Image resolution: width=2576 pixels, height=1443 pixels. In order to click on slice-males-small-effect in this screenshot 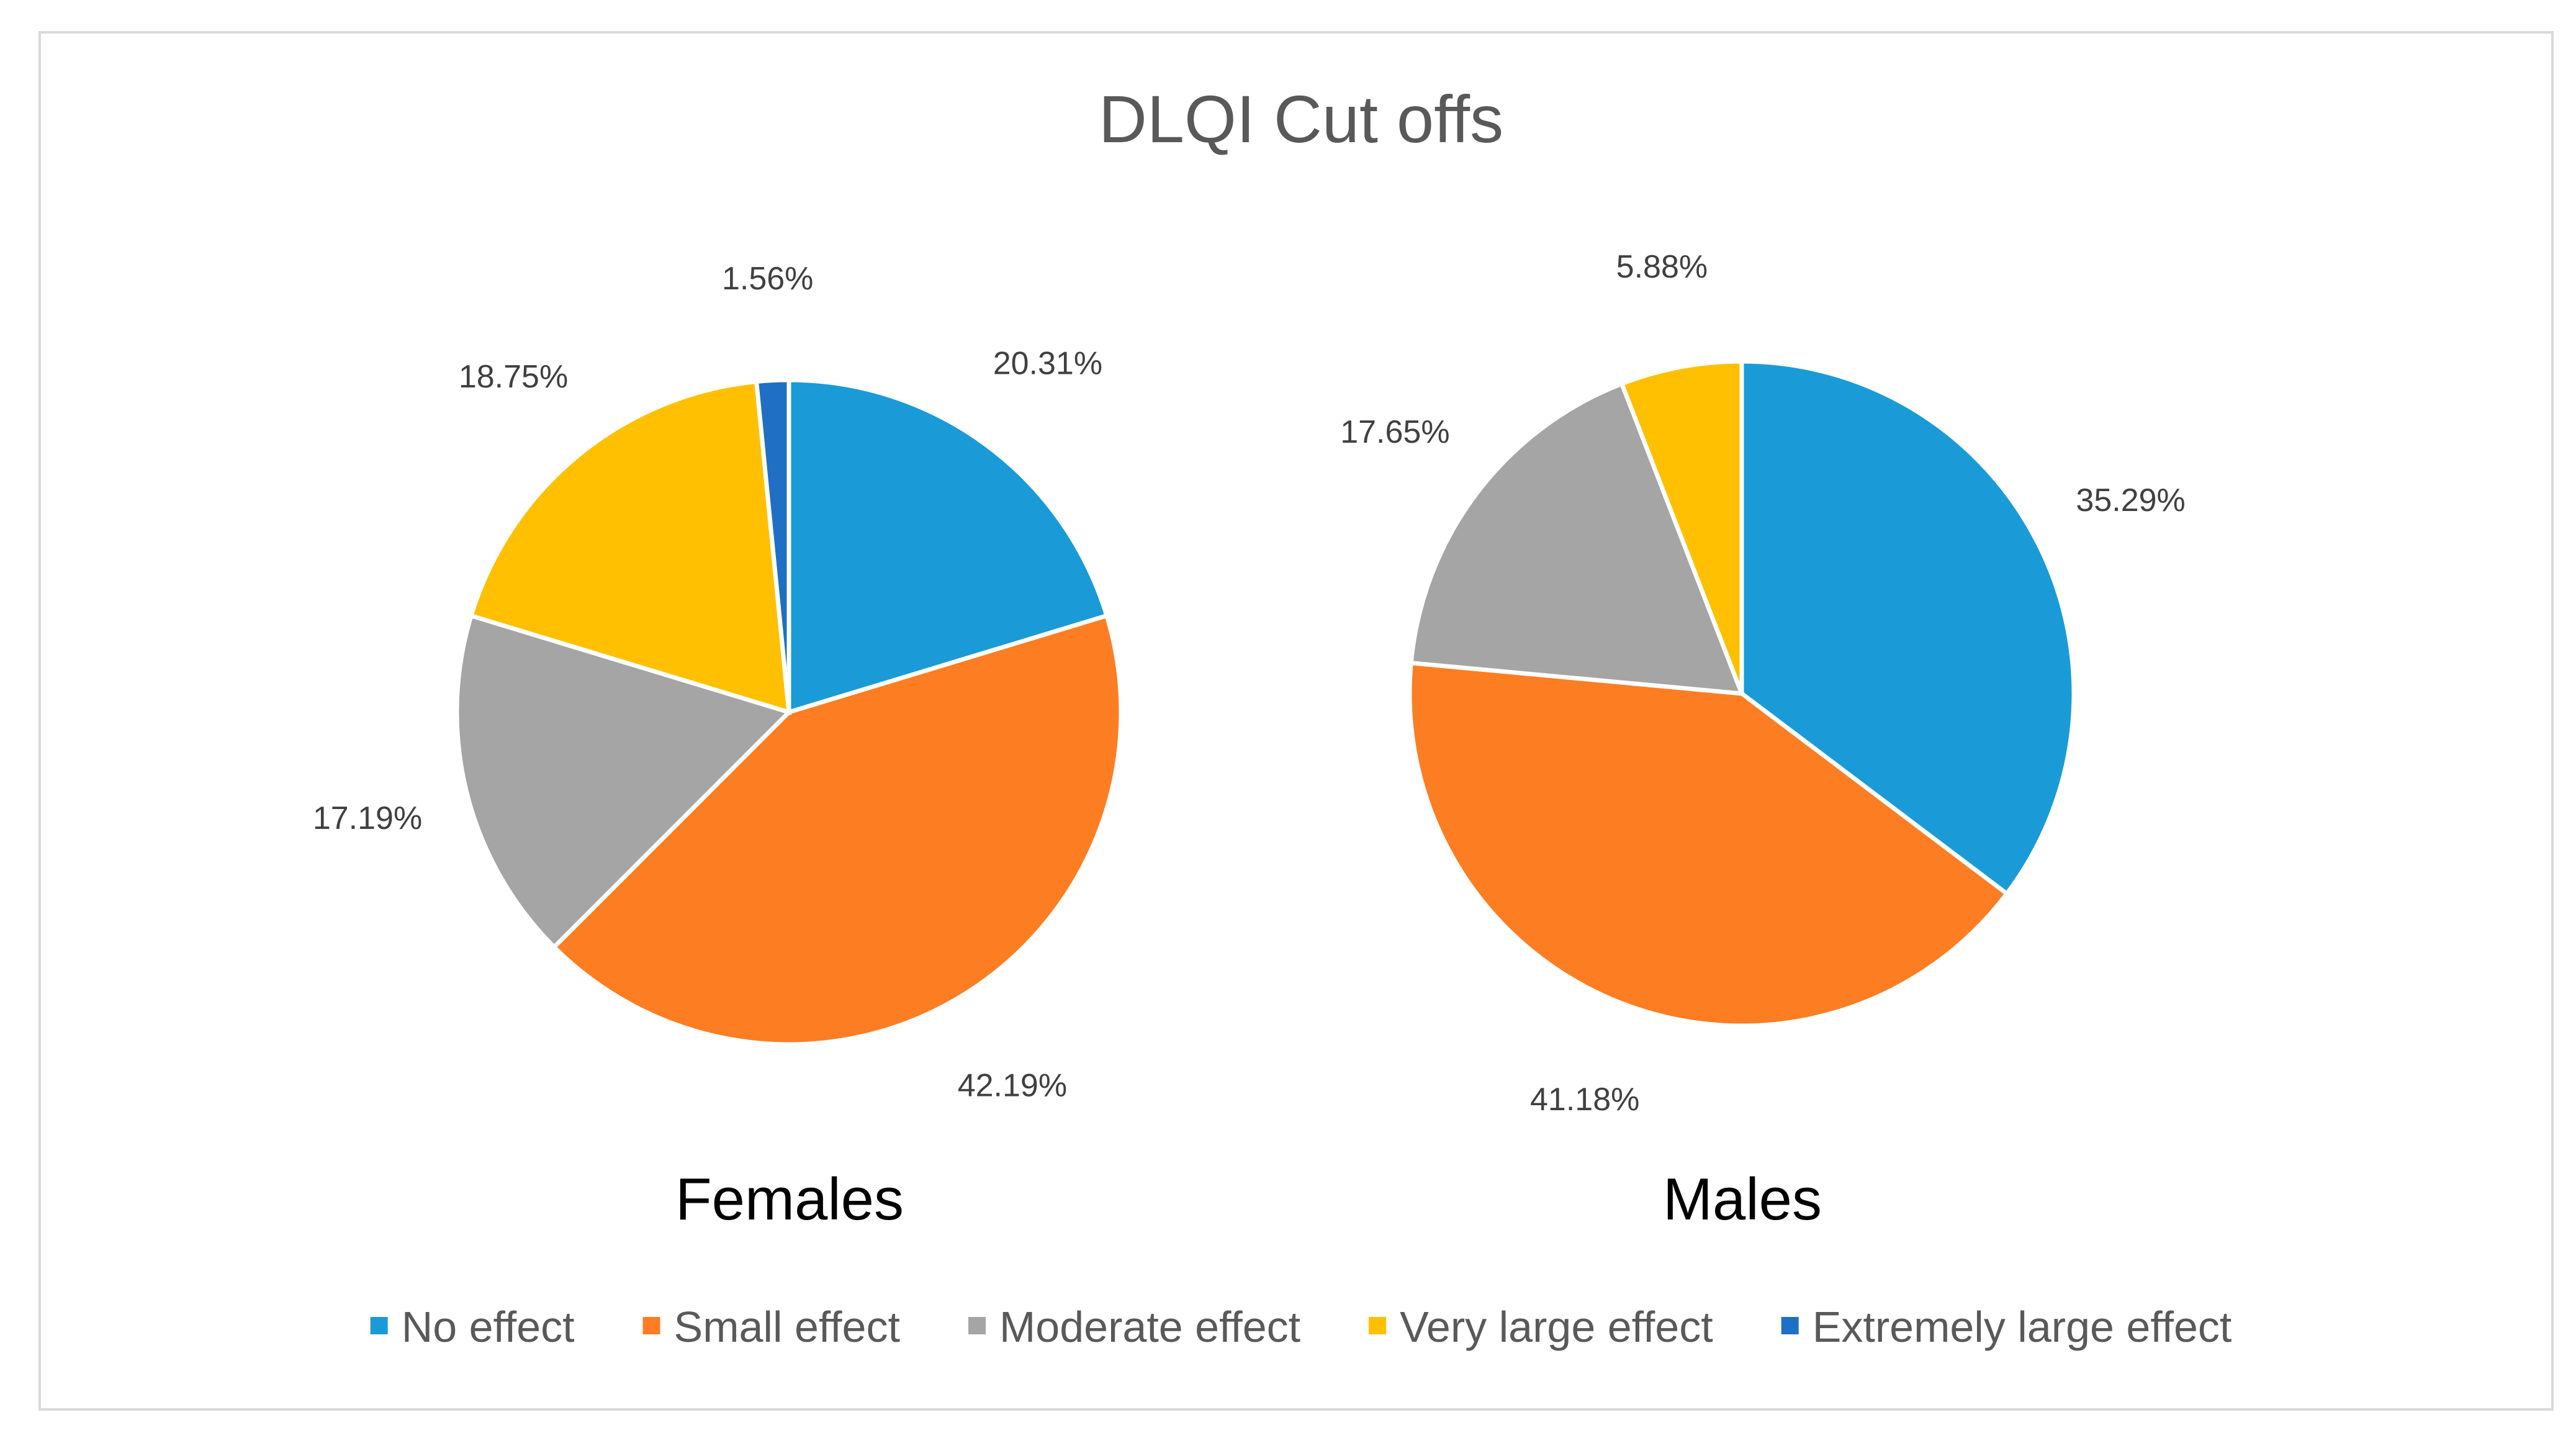, I will do `click(1708, 844)`.